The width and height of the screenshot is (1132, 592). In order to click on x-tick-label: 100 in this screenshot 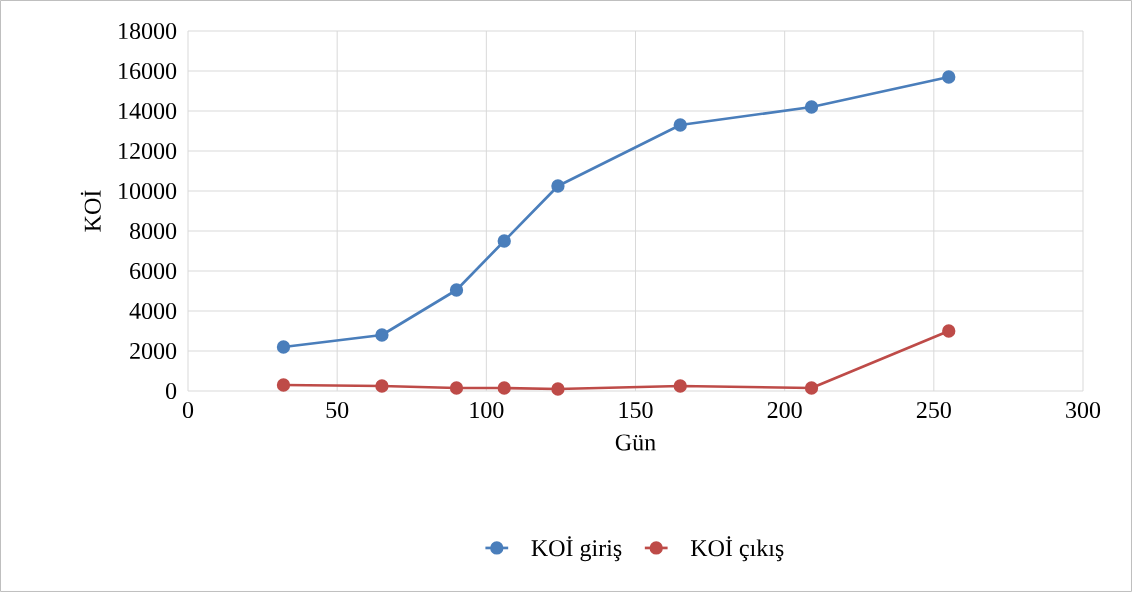, I will do `click(487, 410)`.